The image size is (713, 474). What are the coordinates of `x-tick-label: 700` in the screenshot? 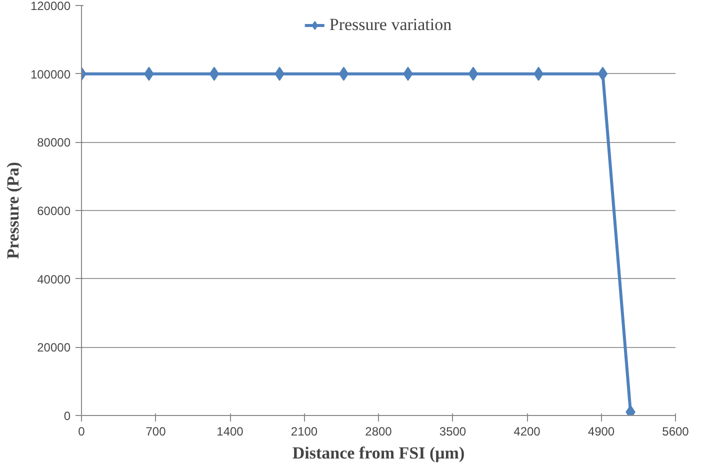 It's located at (156, 431).